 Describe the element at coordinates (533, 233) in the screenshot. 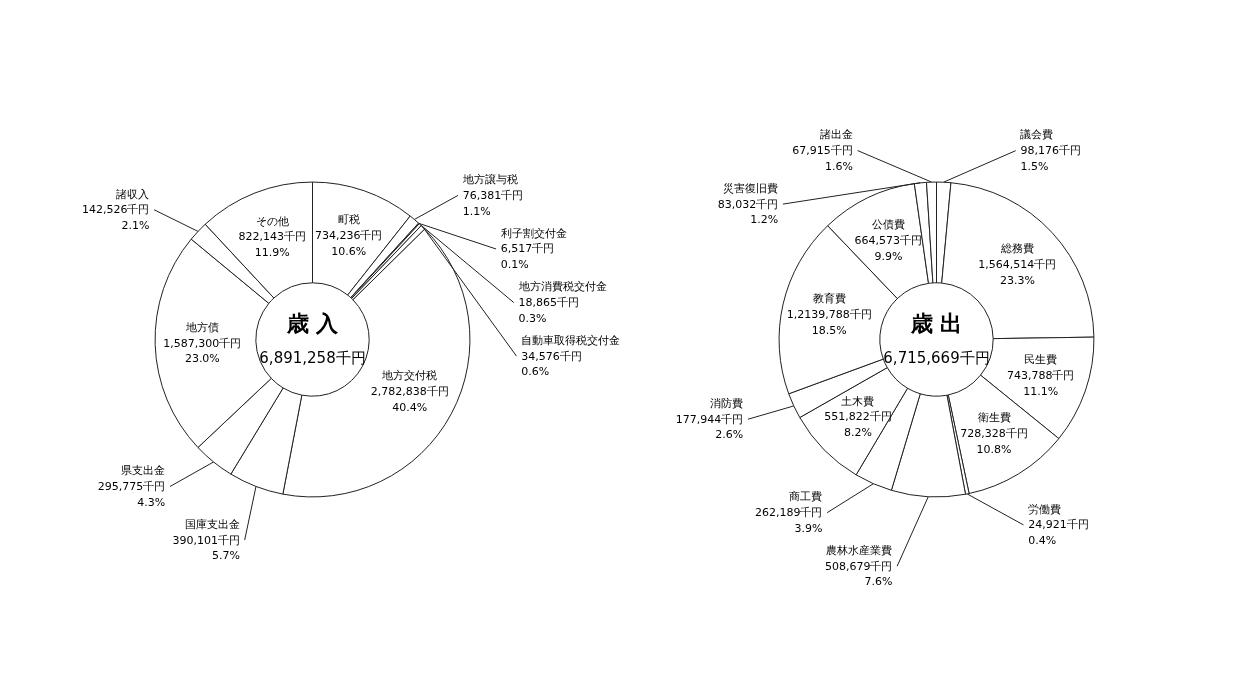

I see `slice-label: 利子割交付金` at that location.